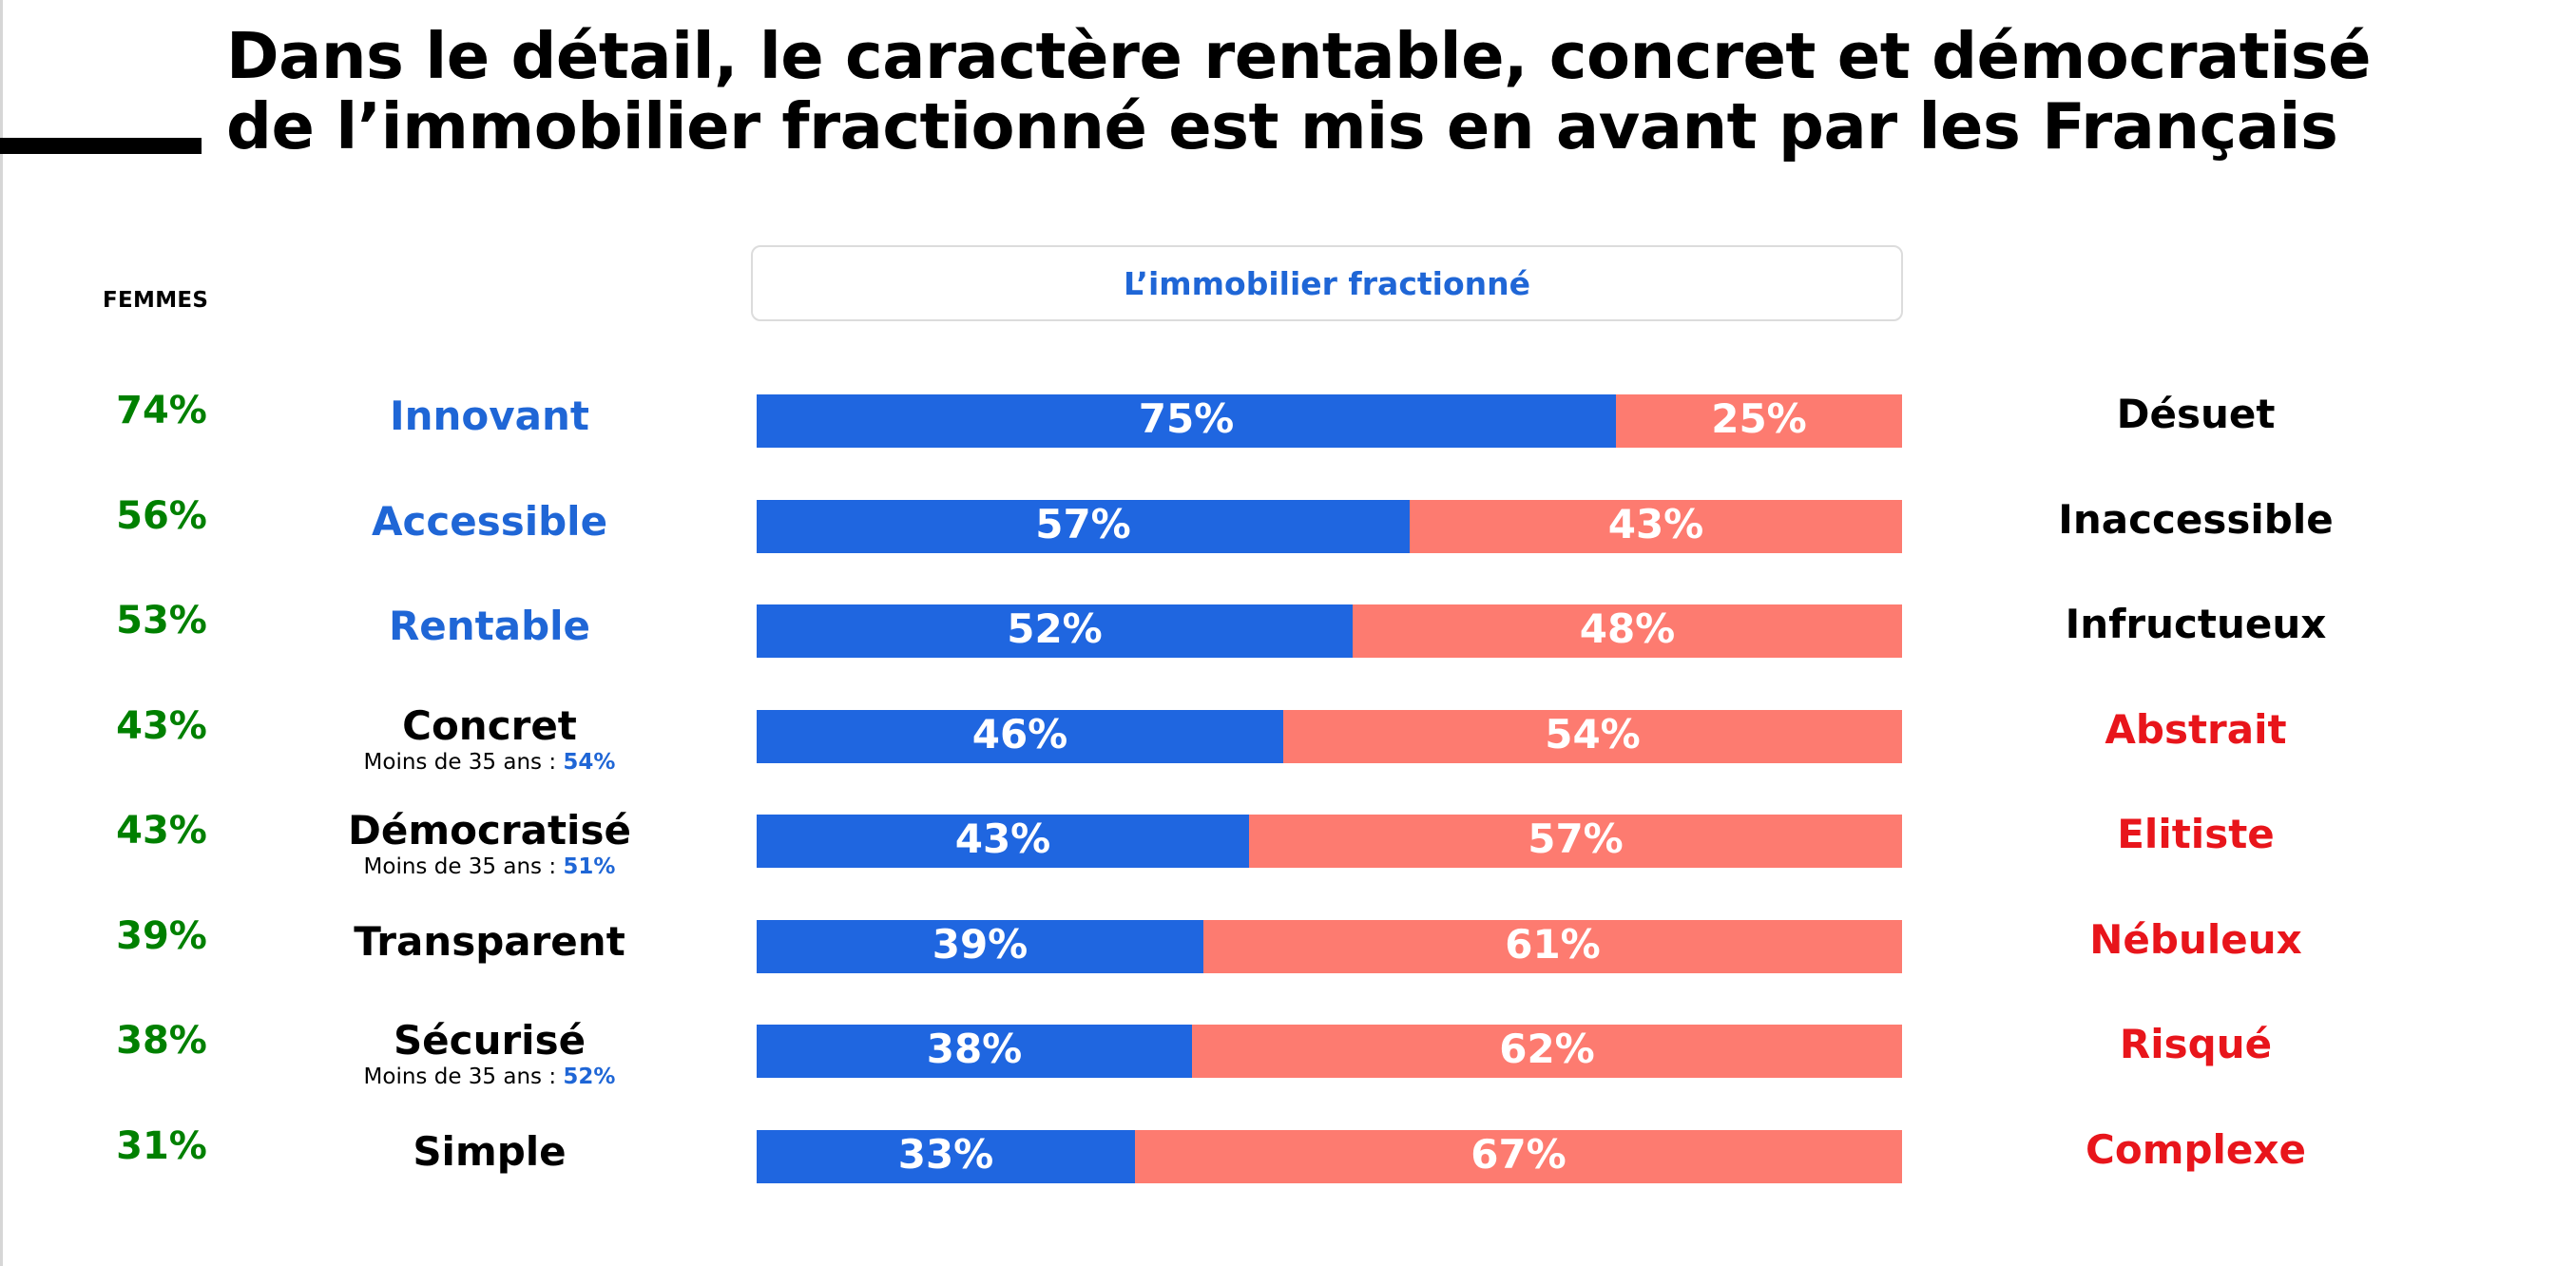 The width and height of the screenshot is (2576, 1266). I want to click on women-column-header: FEMMES, so click(156, 300).